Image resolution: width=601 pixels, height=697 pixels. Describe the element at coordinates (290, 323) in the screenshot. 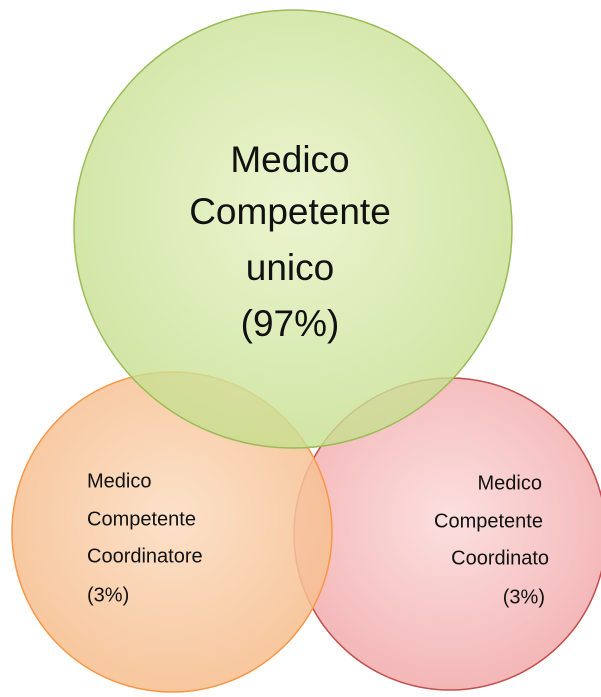

I see `label-line: (97%)` at that location.